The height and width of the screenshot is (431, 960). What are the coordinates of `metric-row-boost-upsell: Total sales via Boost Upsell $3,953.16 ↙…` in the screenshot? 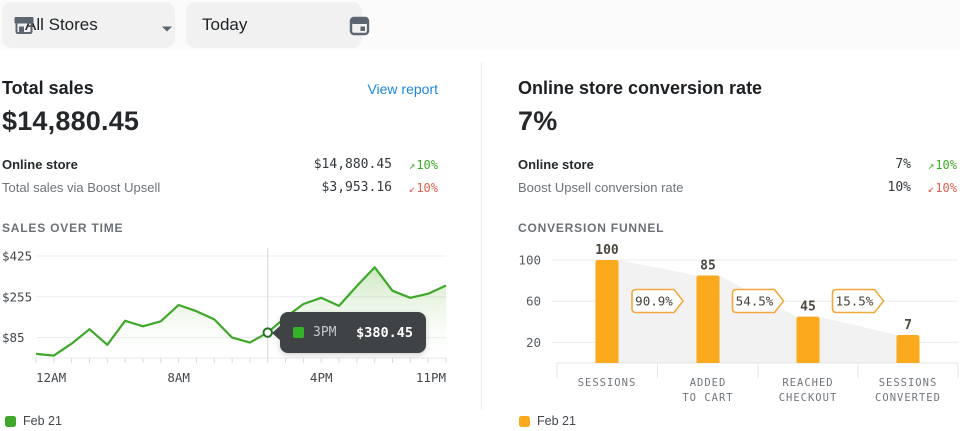 It's located at (220, 187).